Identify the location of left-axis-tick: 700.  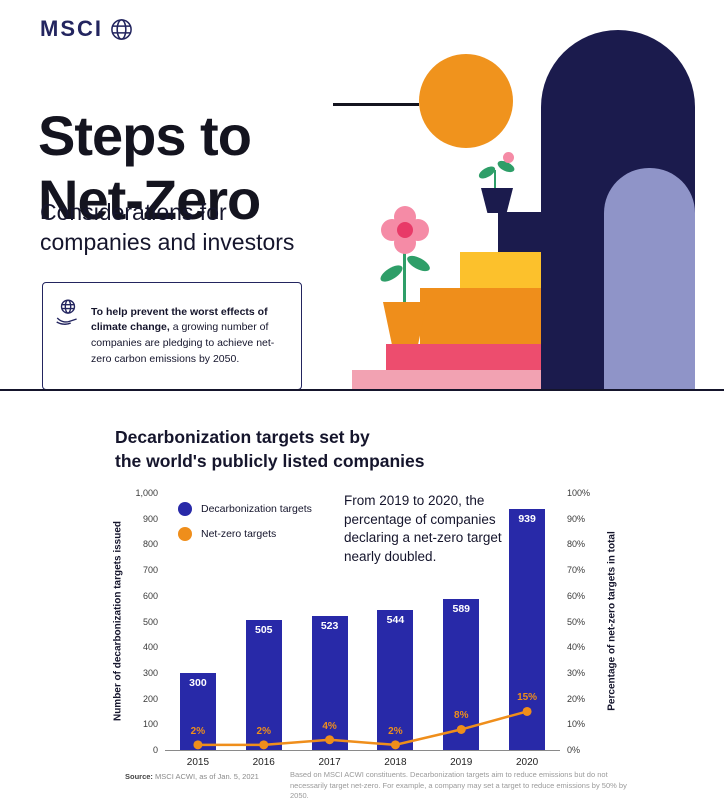
(150, 570).